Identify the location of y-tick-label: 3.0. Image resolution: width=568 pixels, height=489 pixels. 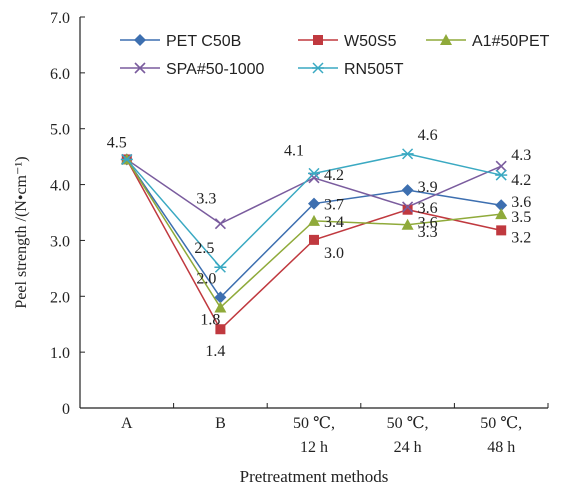
(60, 241).